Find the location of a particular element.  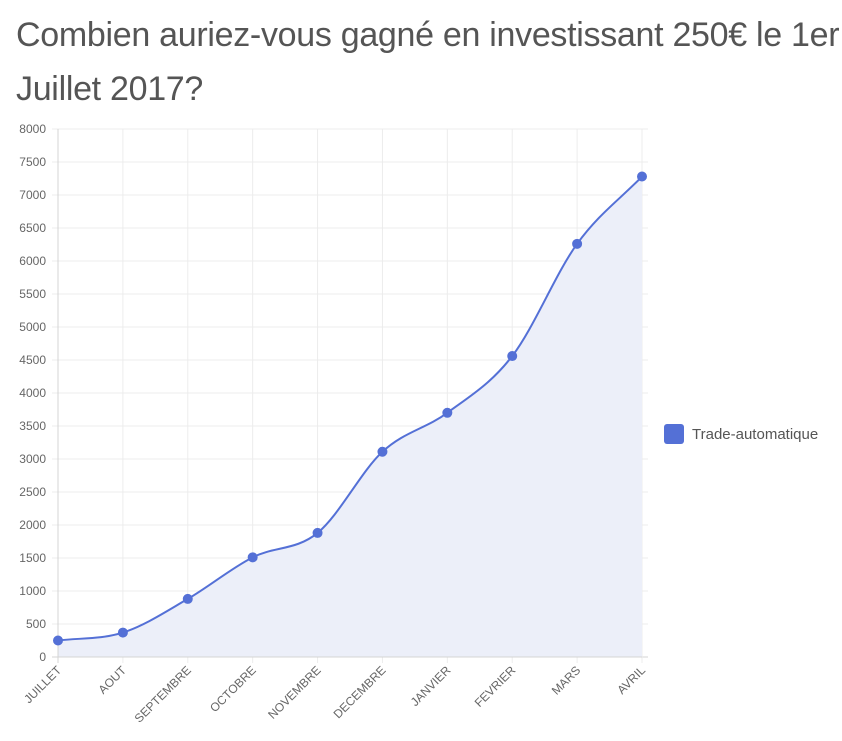

x-tick-label: FEVRIER is located at coordinates (495, 686).